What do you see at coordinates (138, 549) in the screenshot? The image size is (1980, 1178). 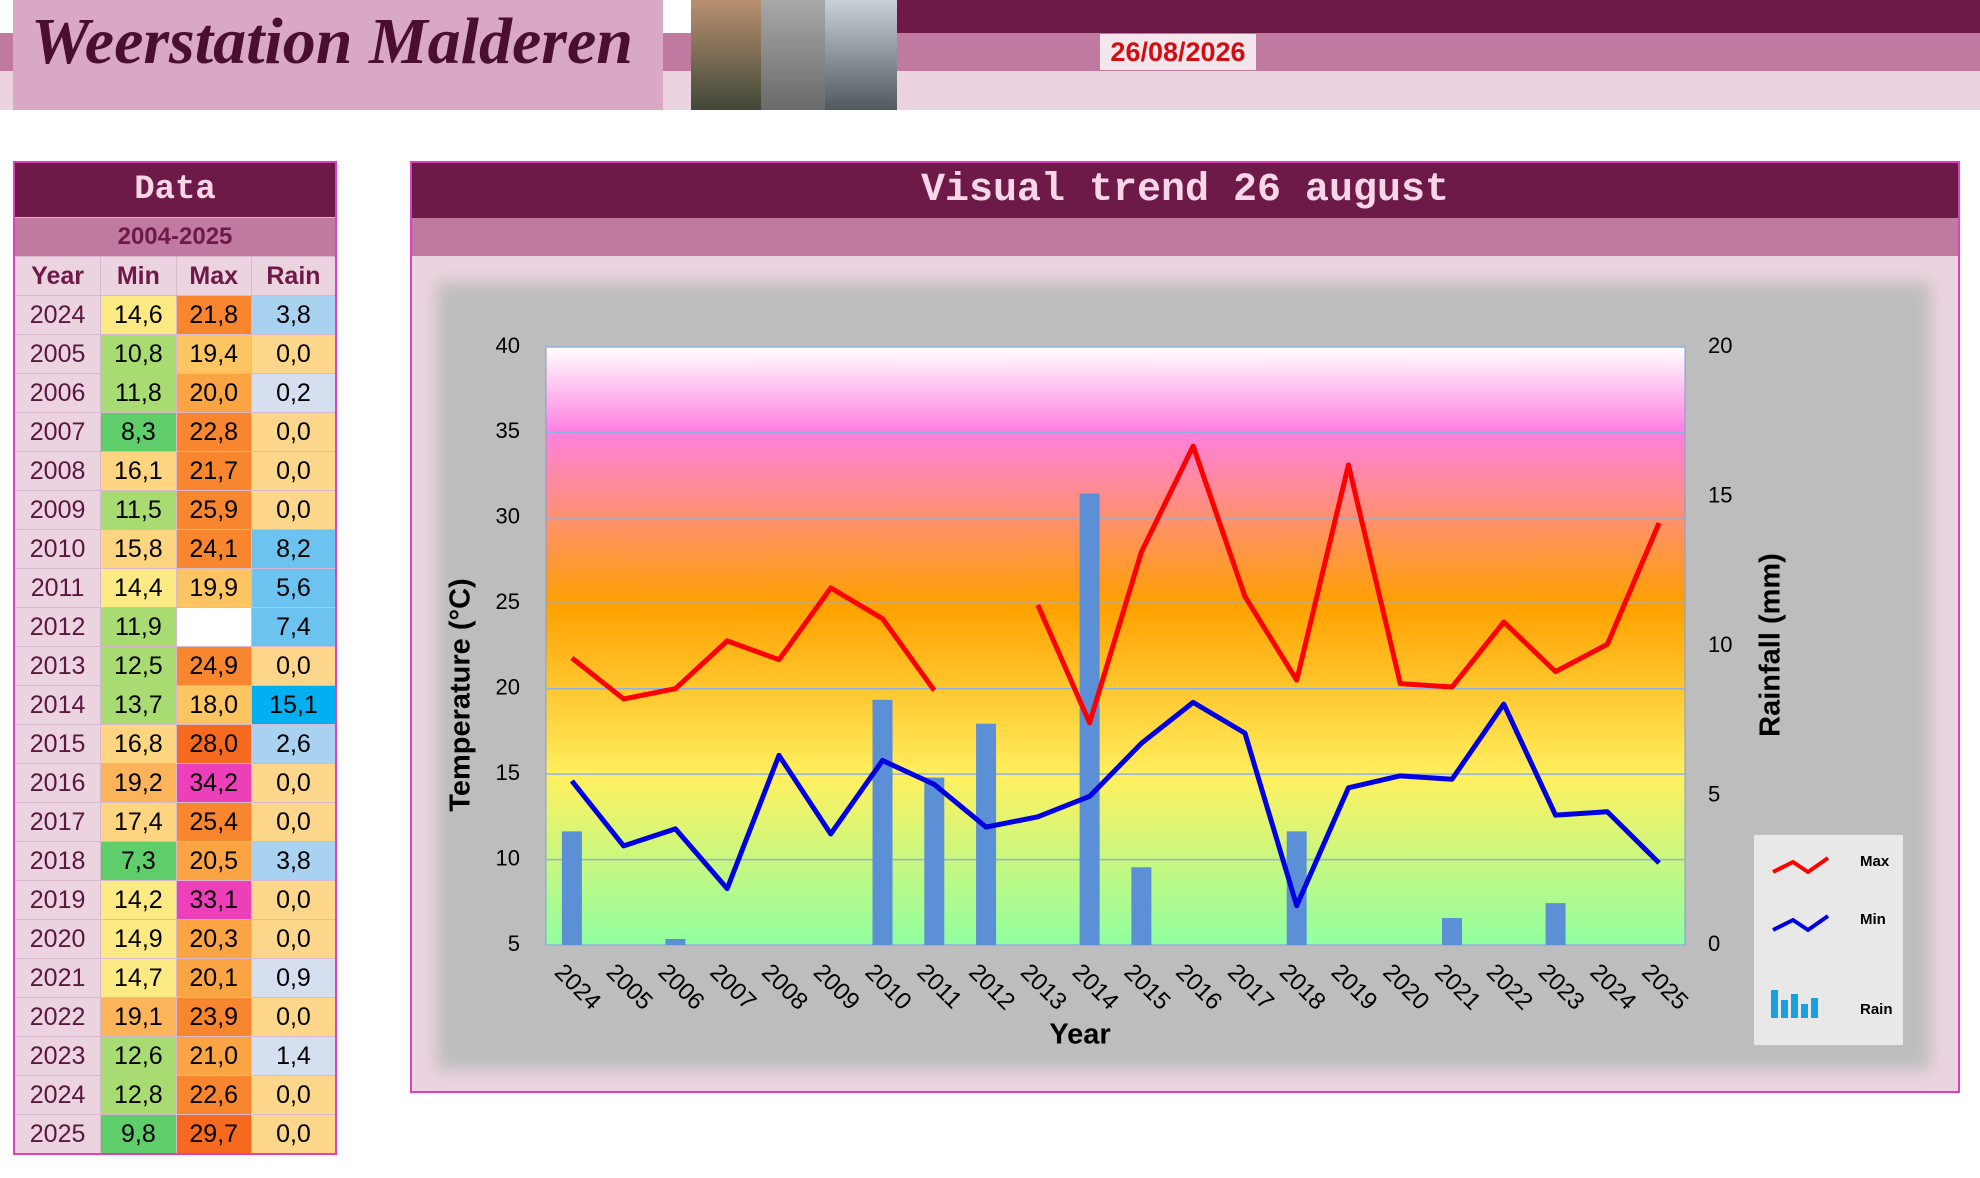 I see `value-cell: 15,8` at bounding box center [138, 549].